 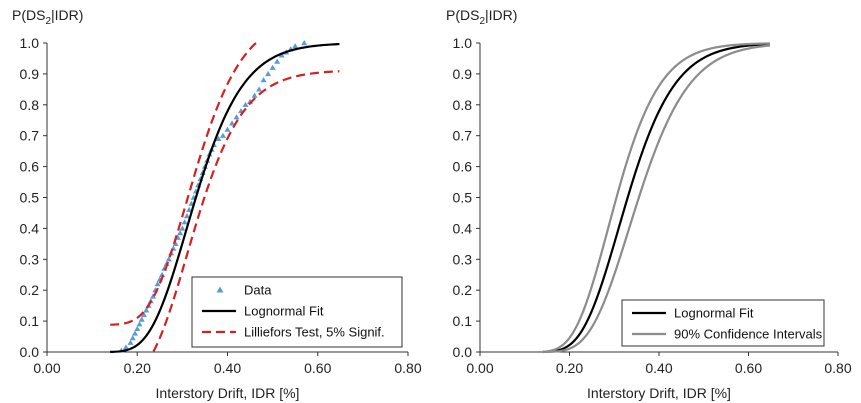 I want to click on lilliefors-upper-line, so click(x=184, y=184).